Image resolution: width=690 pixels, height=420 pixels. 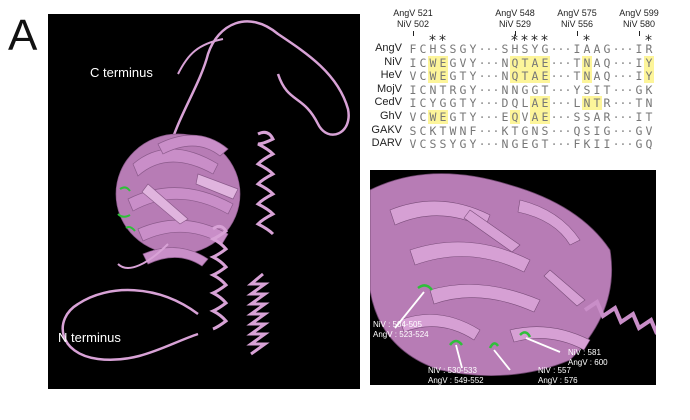 I want to click on annotation-1: NiV : 504-505 AngV : 523-524, so click(x=401, y=329).